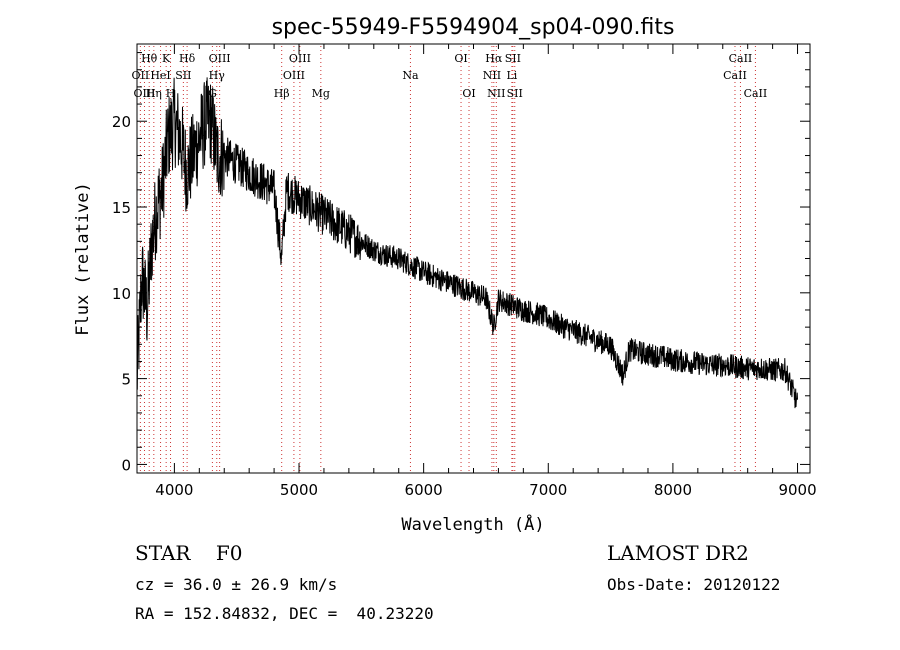  What do you see at coordinates (410, 75) in the screenshot?
I see `spectral-line-label: Na` at bounding box center [410, 75].